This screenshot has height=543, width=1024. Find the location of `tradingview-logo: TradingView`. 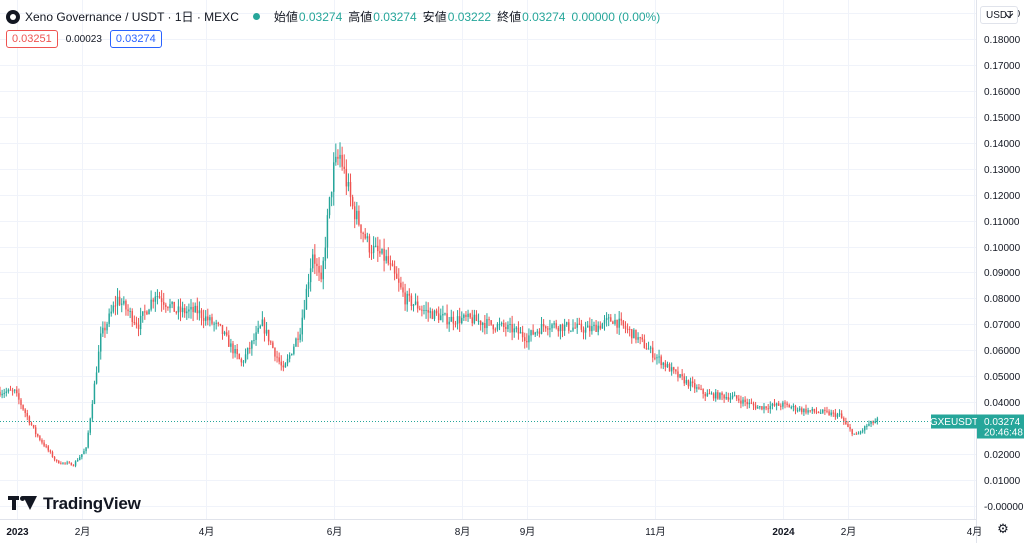

tradingview-logo: TradingView is located at coordinates (74, 504).